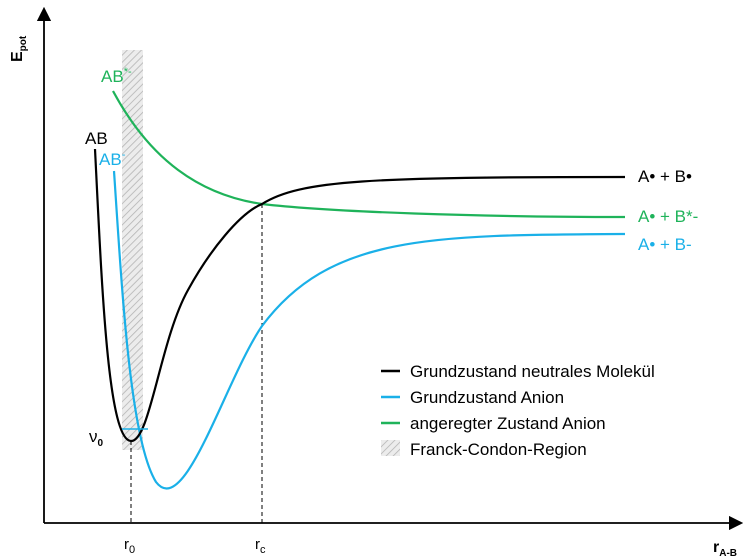 This screenshot has width=750, height=560. Describe the element at coordinates (487, 397) in the screenshot. I see `legend-label-anion: Grundzustand Anion` at that location.